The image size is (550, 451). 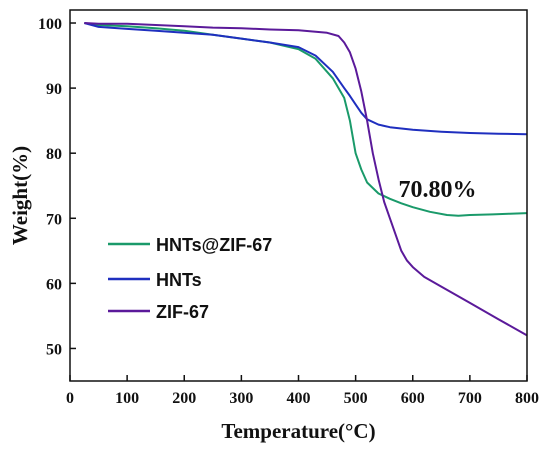 What do you see at coordinates (182, 312) in the screenshot?
I see `legend-label-zif-67: ZIF-67` at bounding box center [182, 312].